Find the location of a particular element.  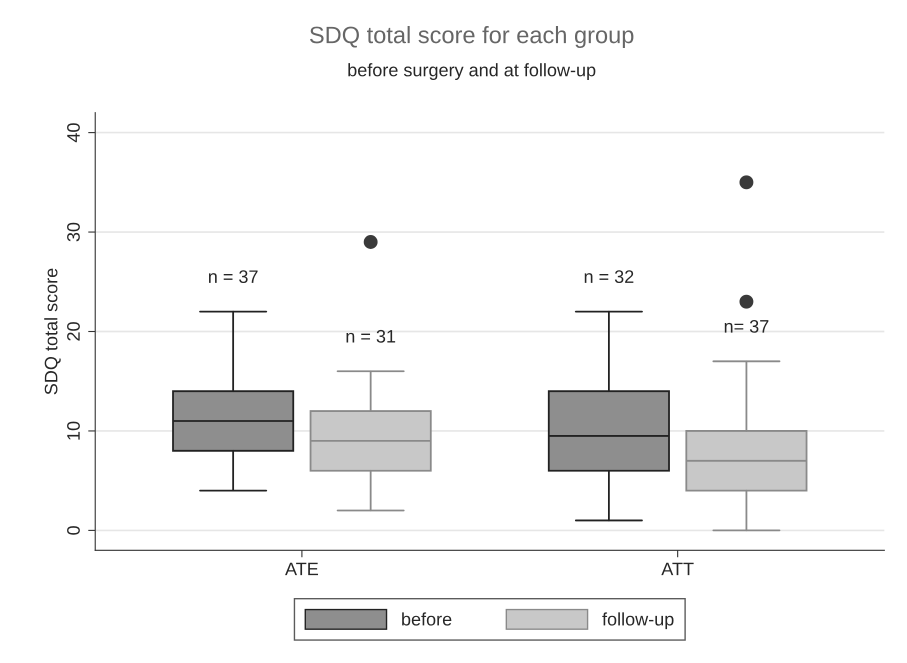

y-tick-label: 10 is located at coordinates (73, 431).